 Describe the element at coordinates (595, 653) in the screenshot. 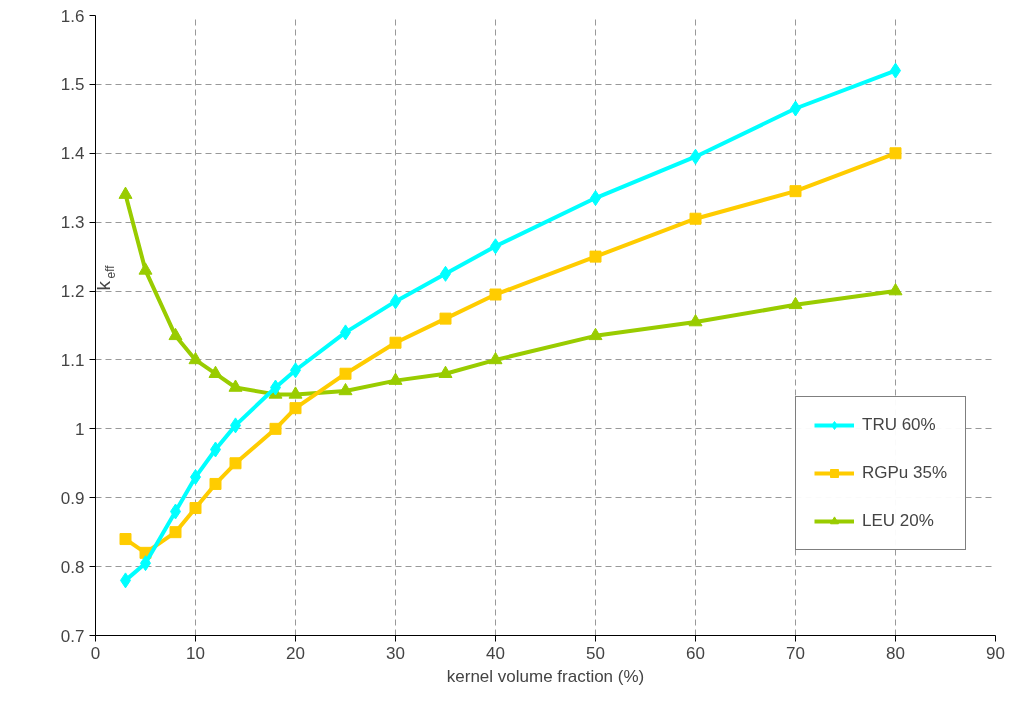

I see `x-tick-label: 50` at that location.